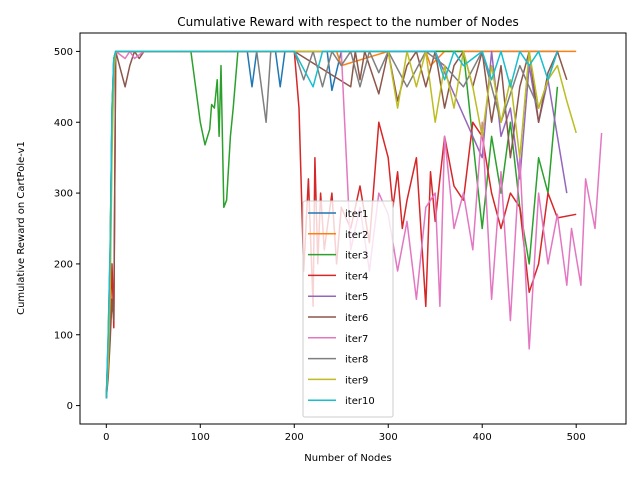  Describe the element at coordinates (106, 437) in the screenshot. I see `x-tick-label: 0` at that location.